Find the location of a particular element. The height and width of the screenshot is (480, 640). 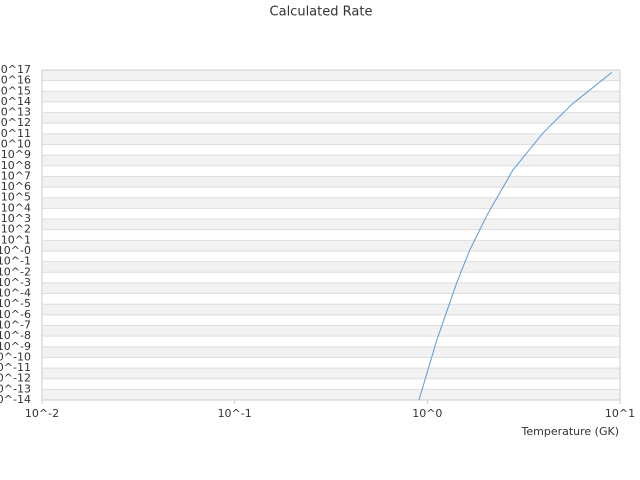

x-tick-label: 10^-2 is located at coordinates (42, 413).